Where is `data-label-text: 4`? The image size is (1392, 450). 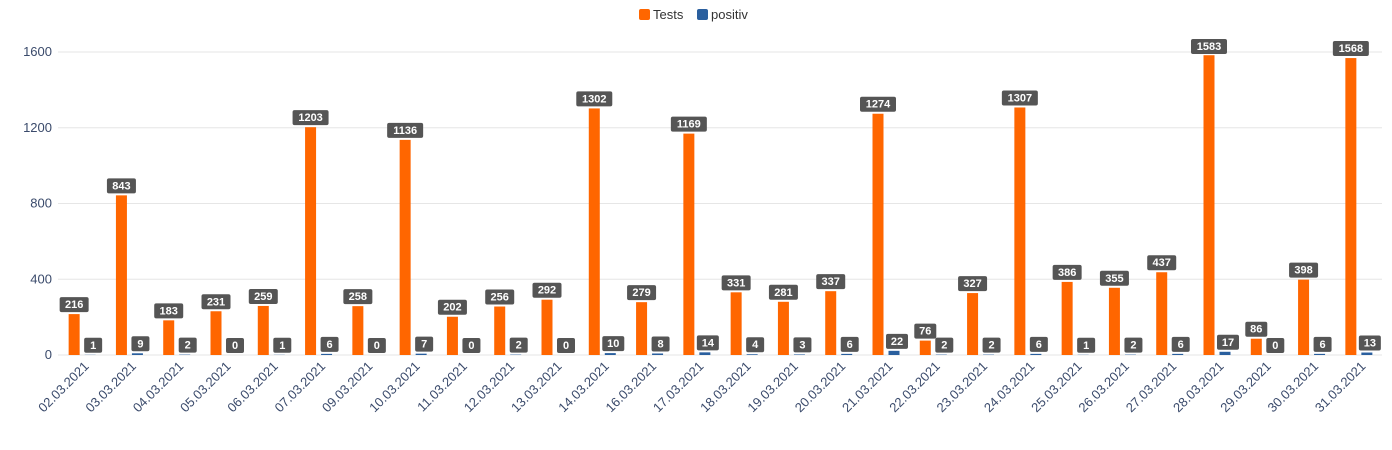 data-label-text: 4 is located at coordinates (755, 345).